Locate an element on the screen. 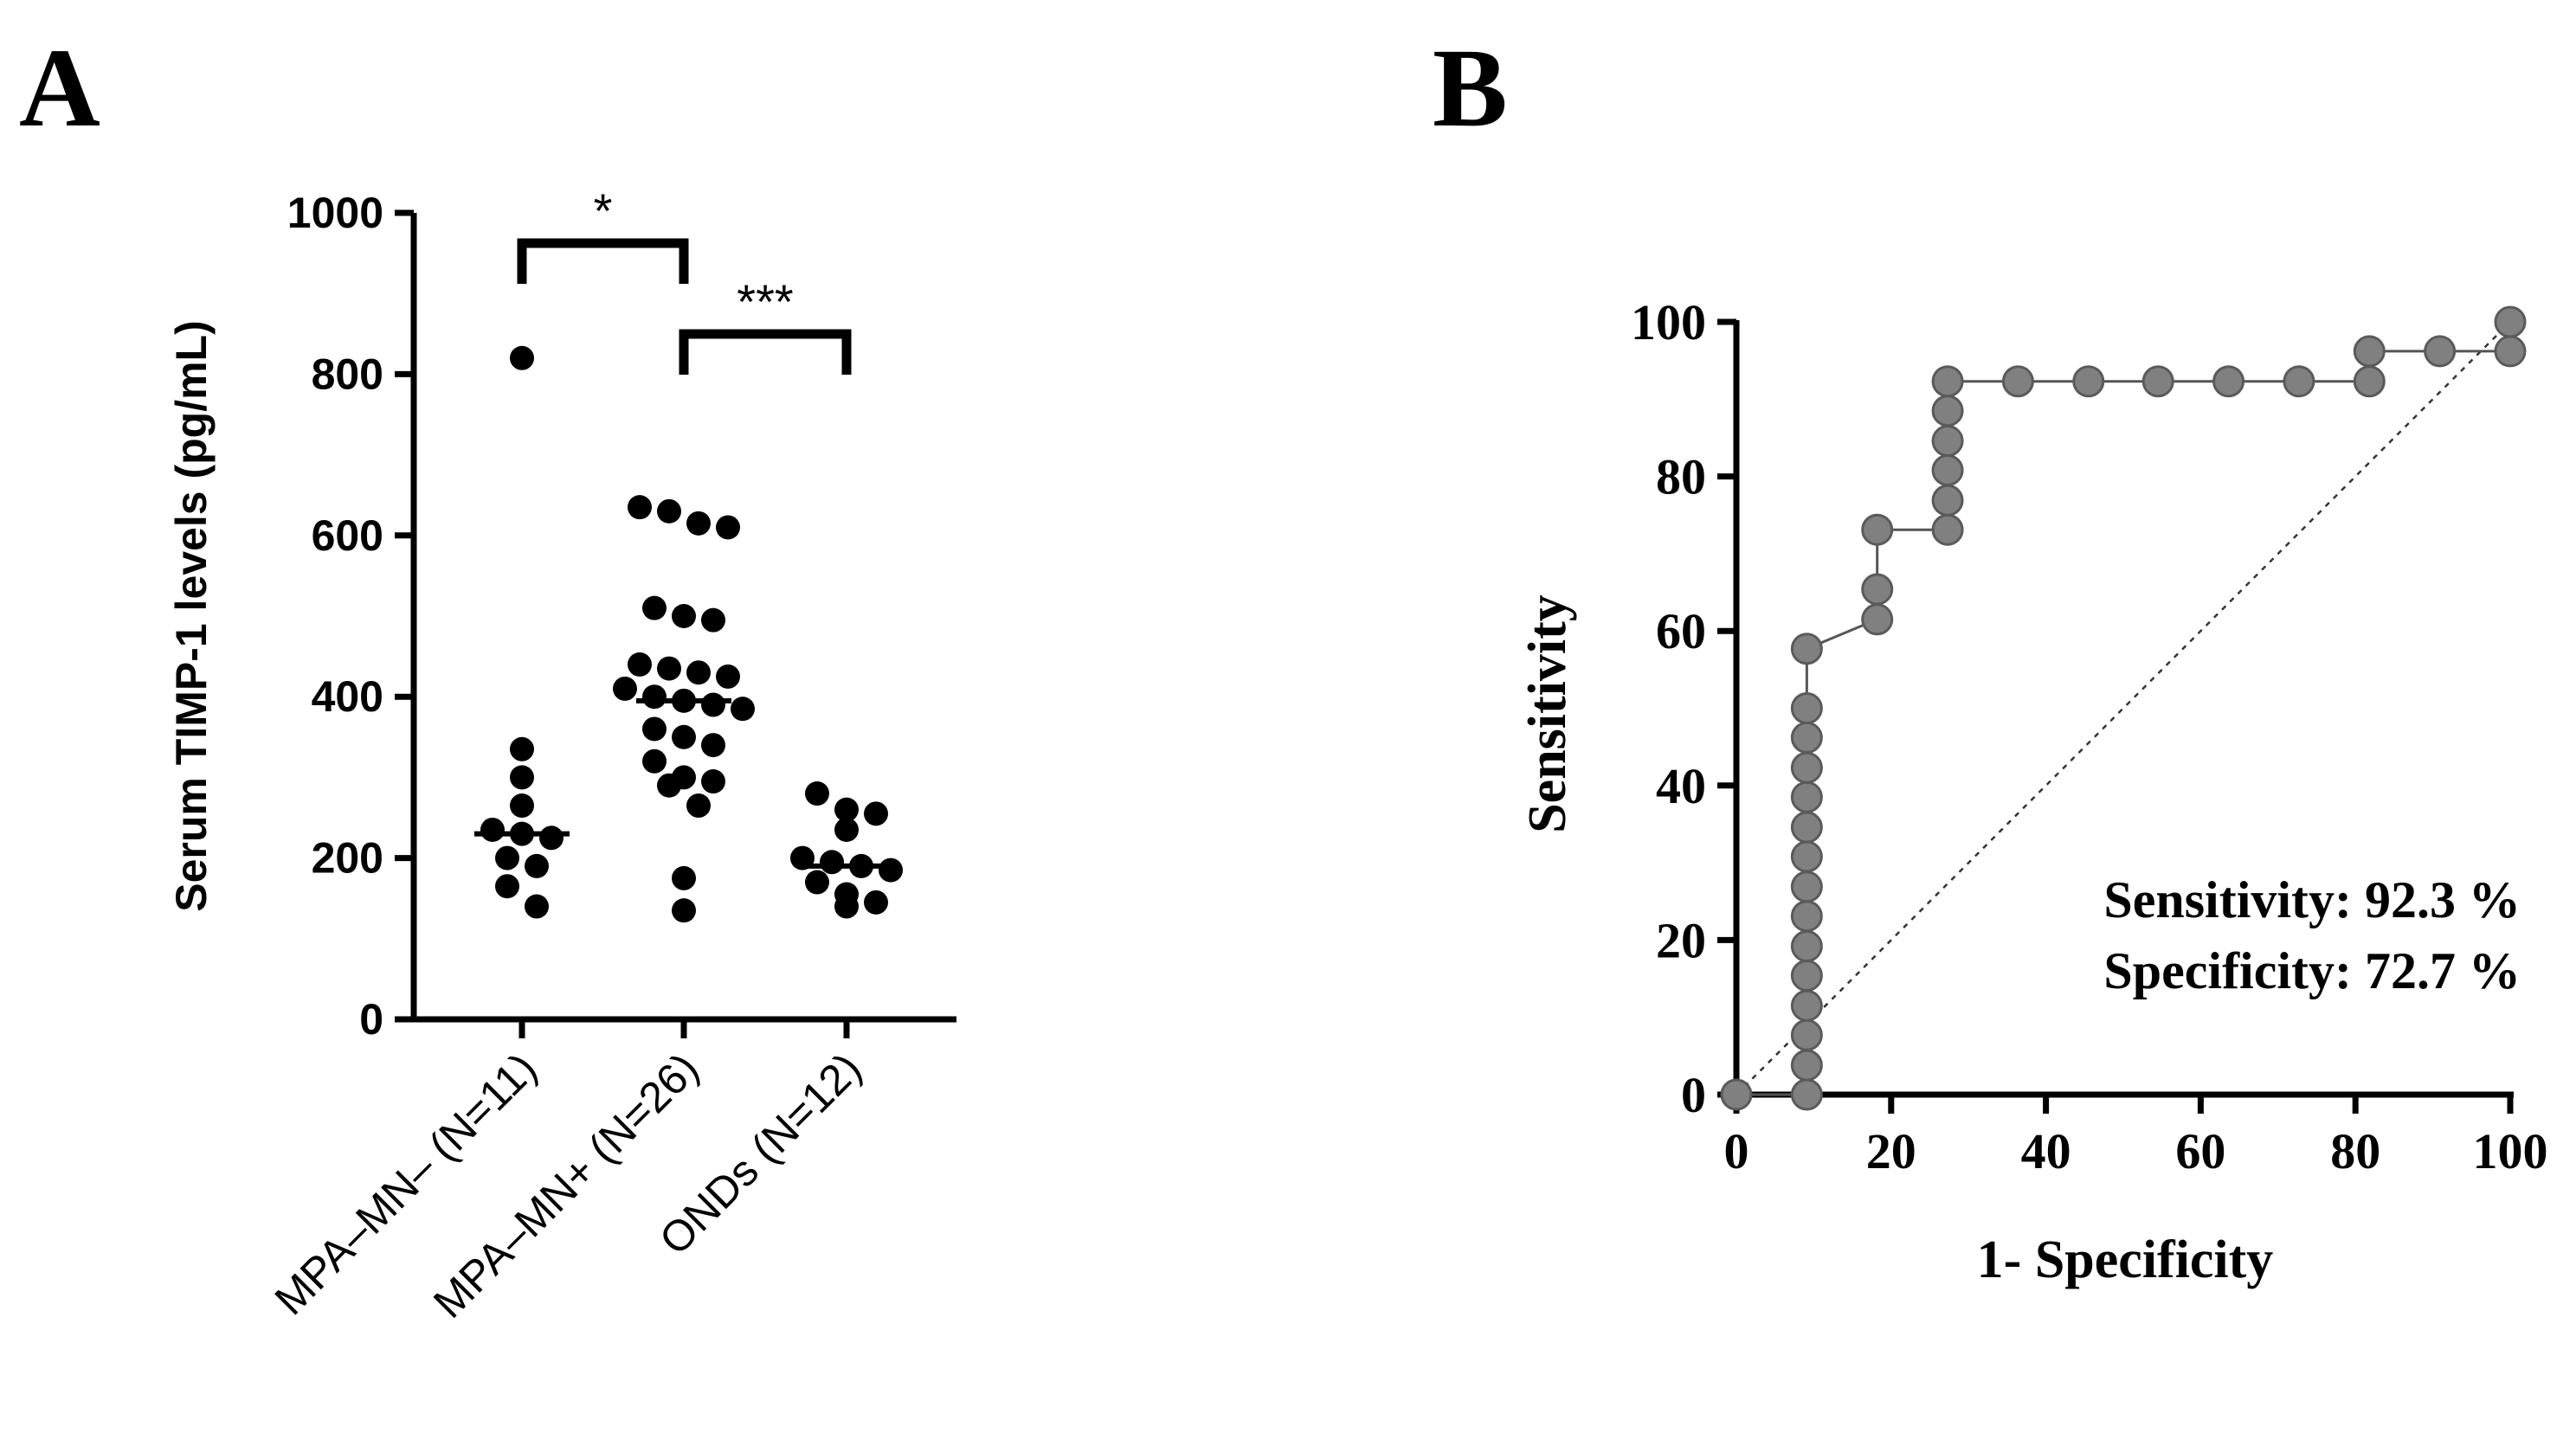 Image resolution: width=2576 pixels, height=1439 pixels. b-x-axis-label: 1- Specificity is located at coordinates (2125, 1259).